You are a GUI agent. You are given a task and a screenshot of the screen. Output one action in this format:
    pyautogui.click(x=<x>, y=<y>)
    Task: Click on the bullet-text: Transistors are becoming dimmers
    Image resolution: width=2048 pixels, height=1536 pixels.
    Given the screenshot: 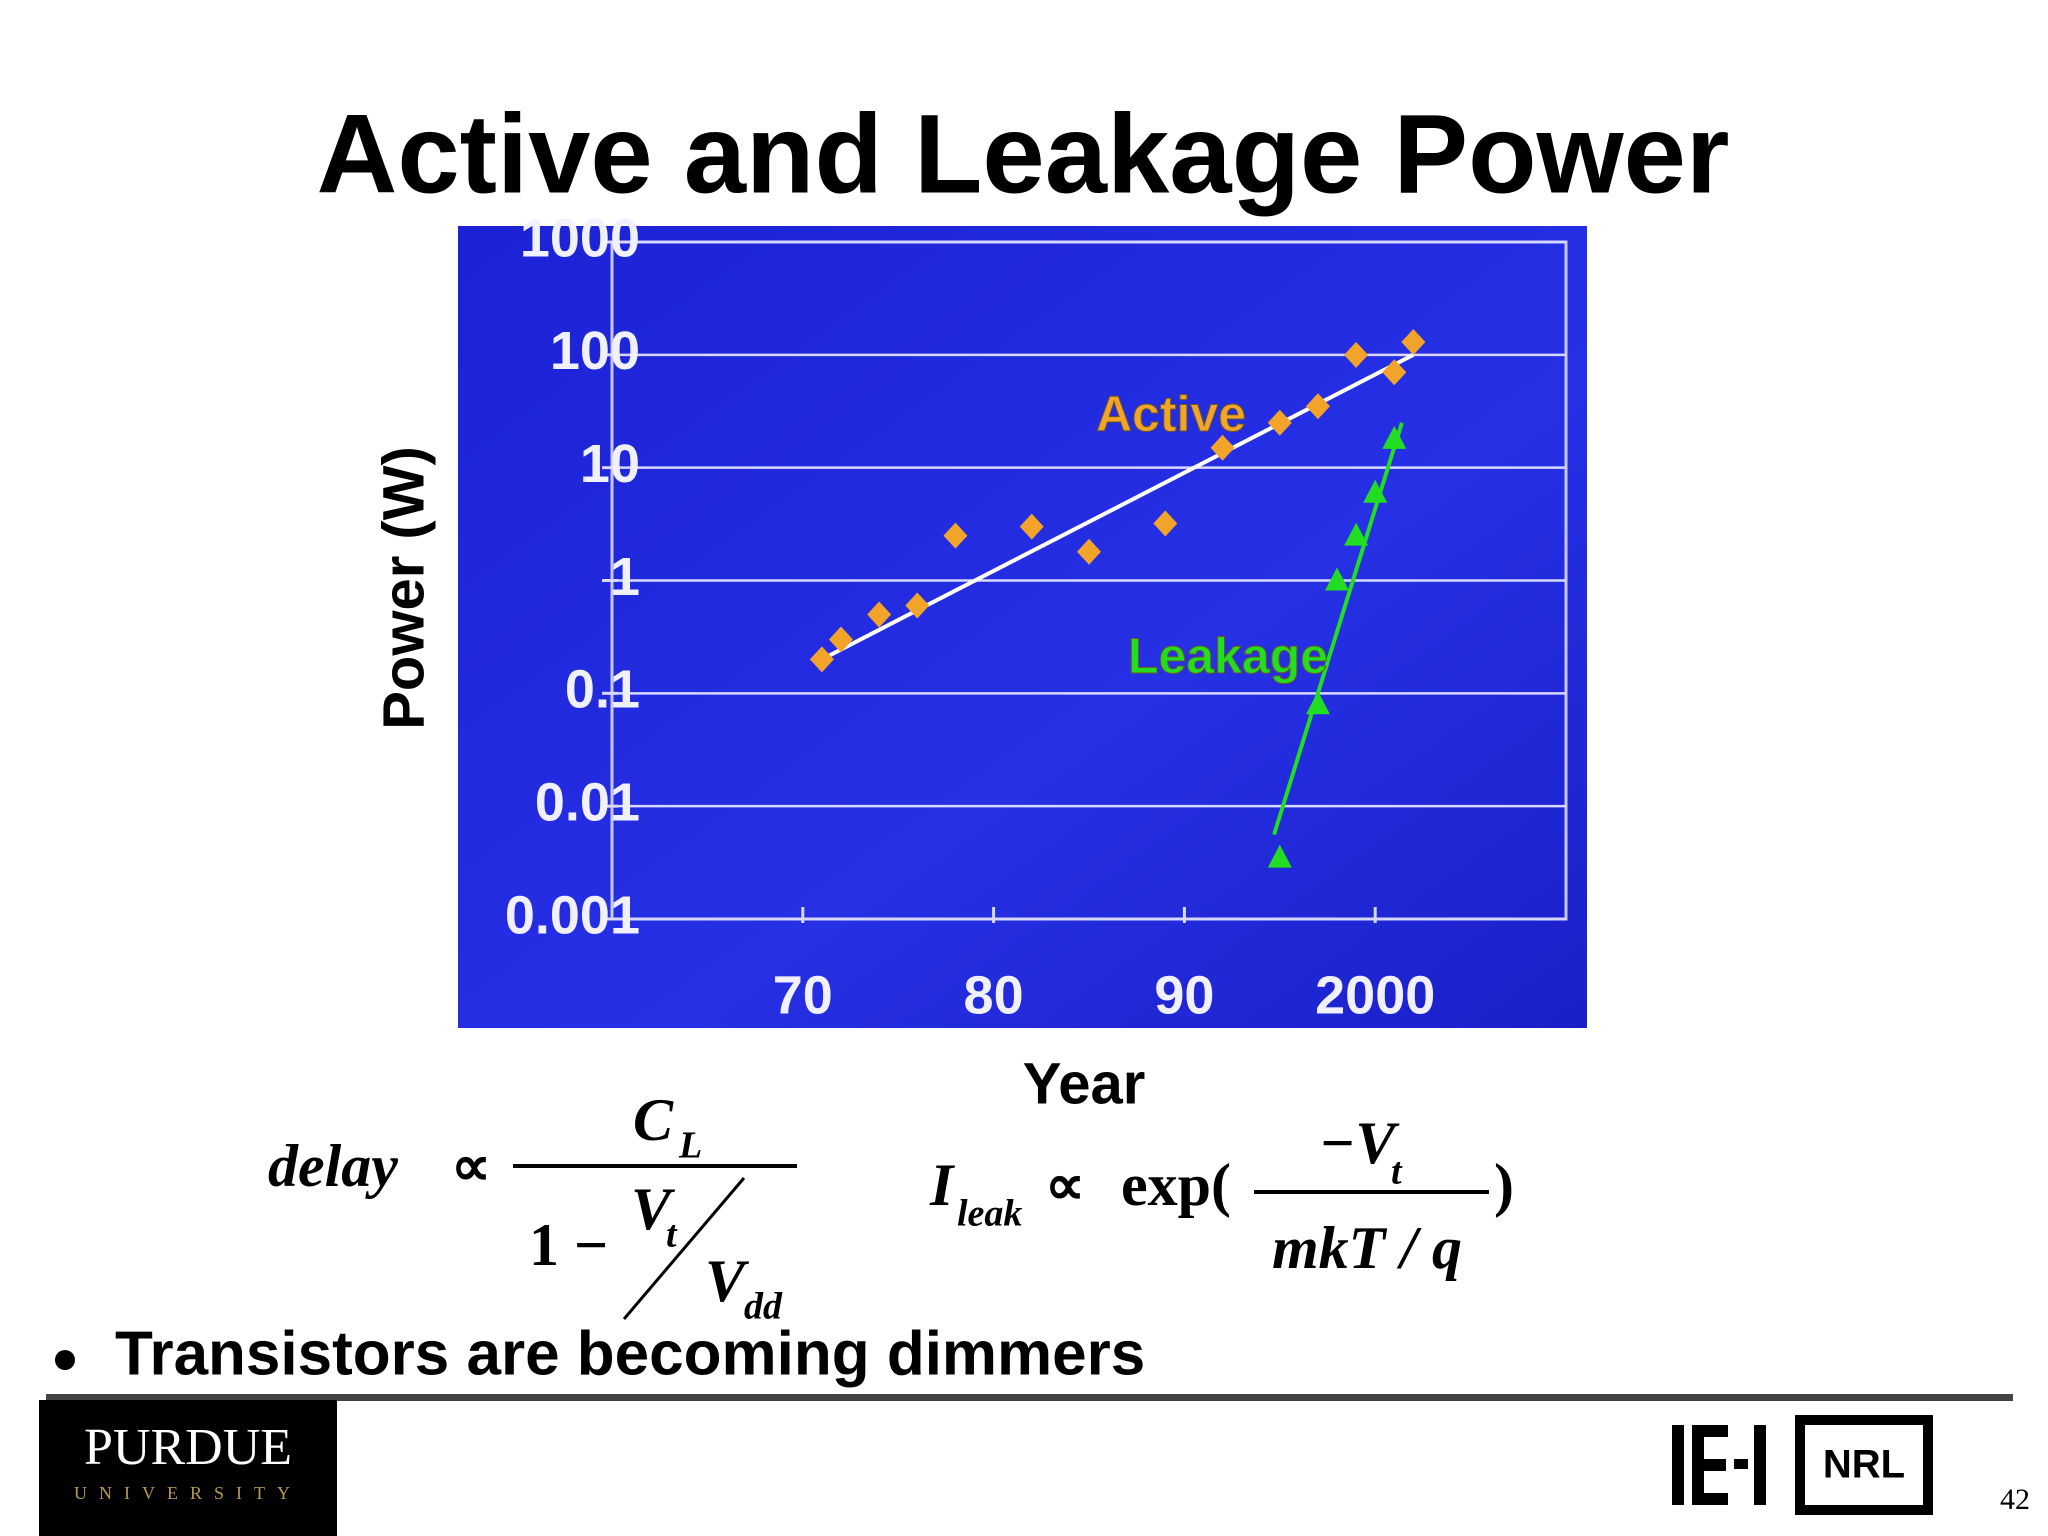 What is the action you would take?
    pyautogui.click(x=630, y=1353)
    